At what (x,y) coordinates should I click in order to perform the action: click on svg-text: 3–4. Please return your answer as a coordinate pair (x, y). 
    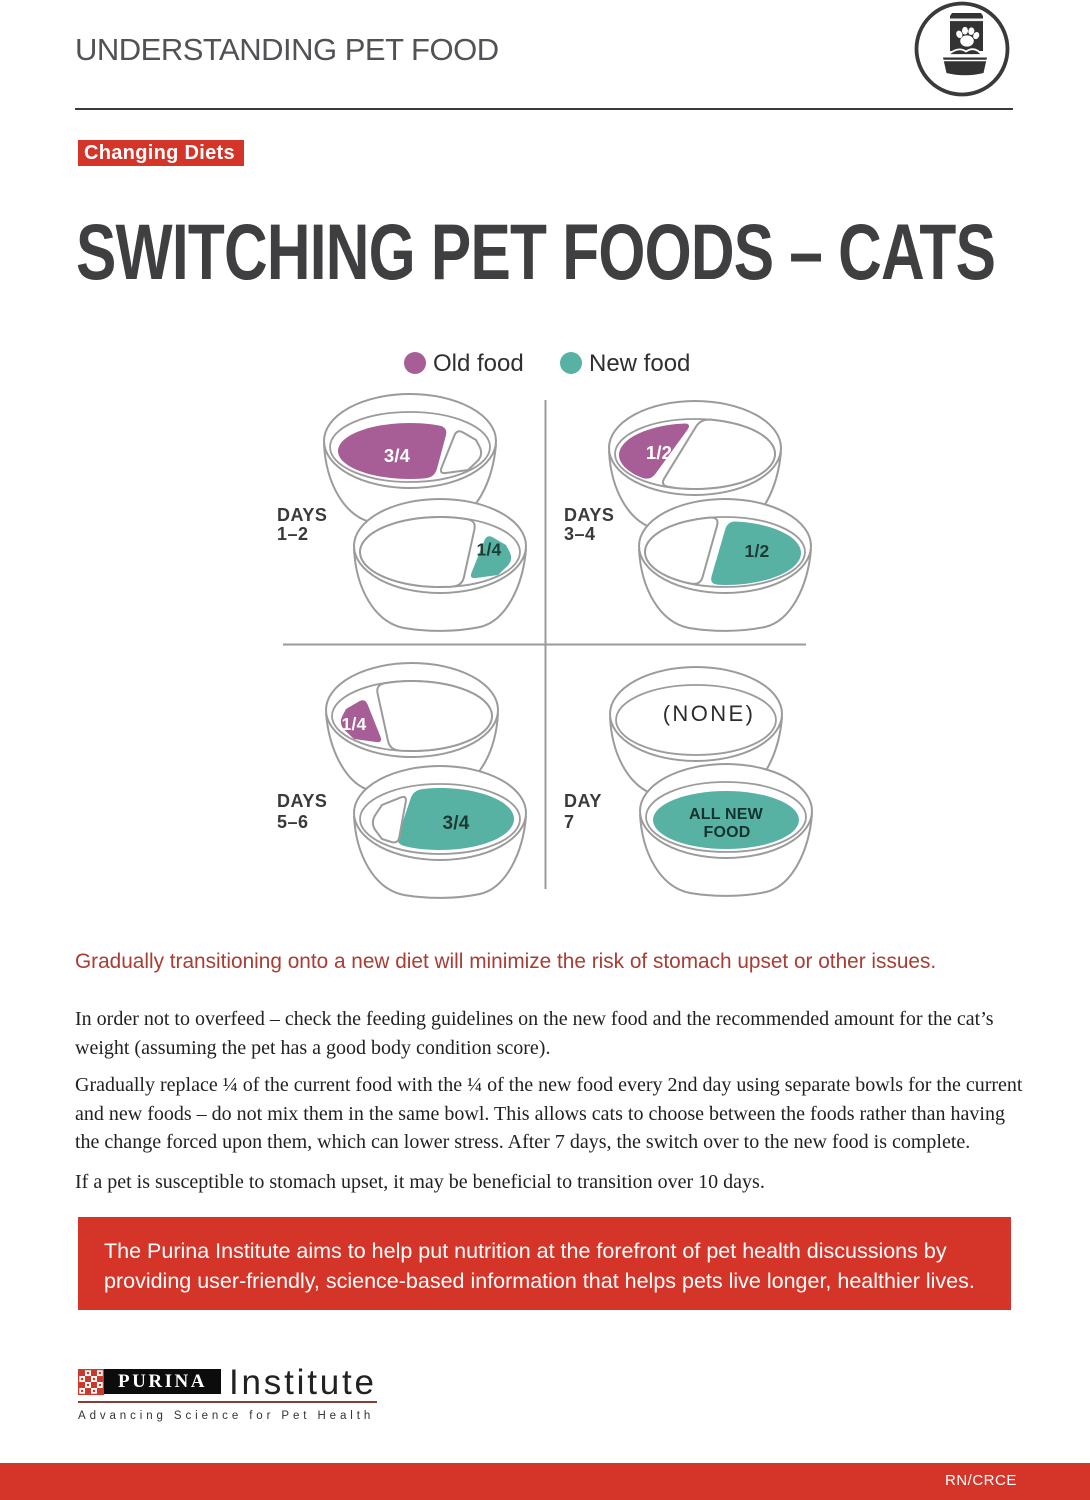
    Looking at the image, I should click on (580, 534).